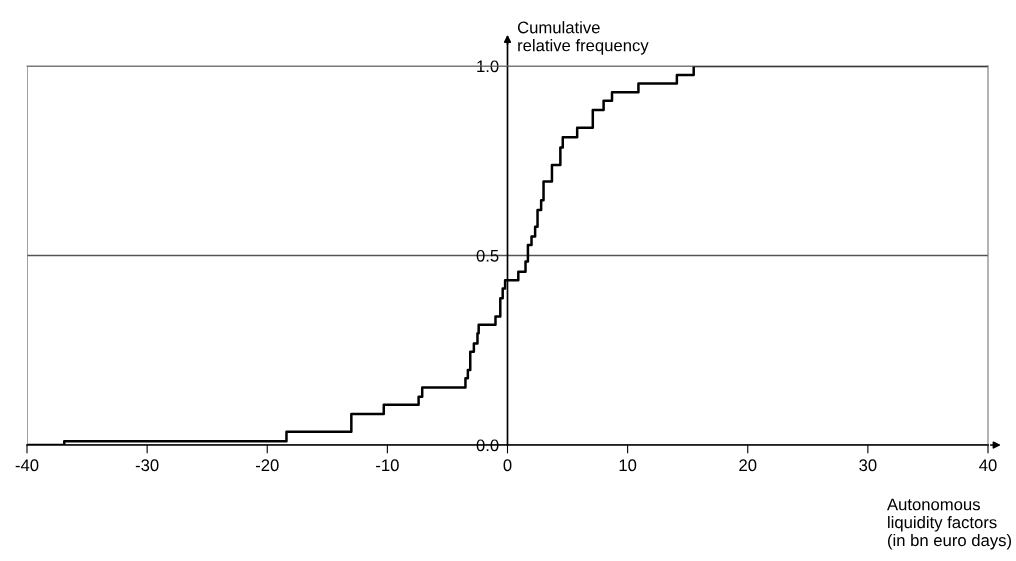 The image size is (1016, 561). I want to click on x-tick-label: -20, so click(267, 465).